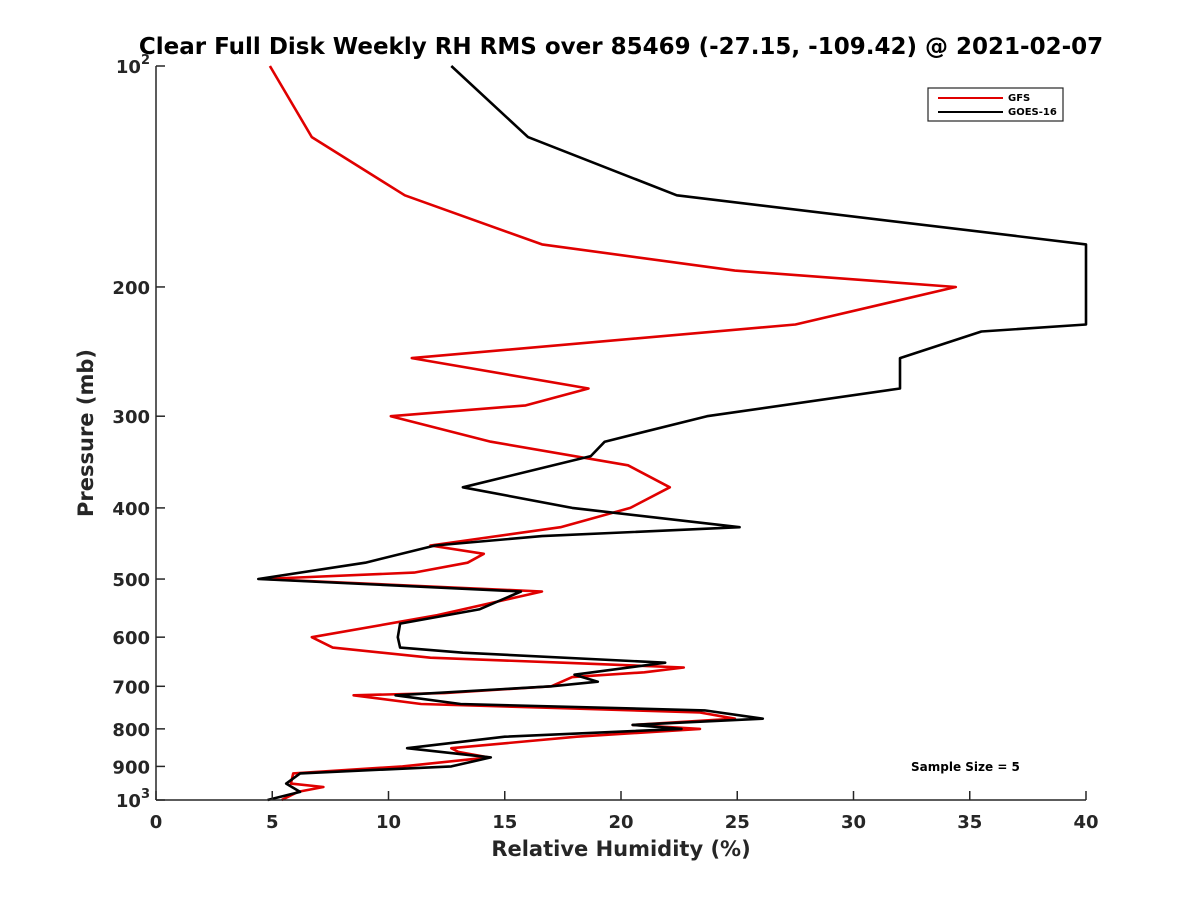  What do you see at coordinates (620, 849) in the screenshot?
I see `x-axis-label: Relative Humidity (%)` at bounding box center [620, 849].